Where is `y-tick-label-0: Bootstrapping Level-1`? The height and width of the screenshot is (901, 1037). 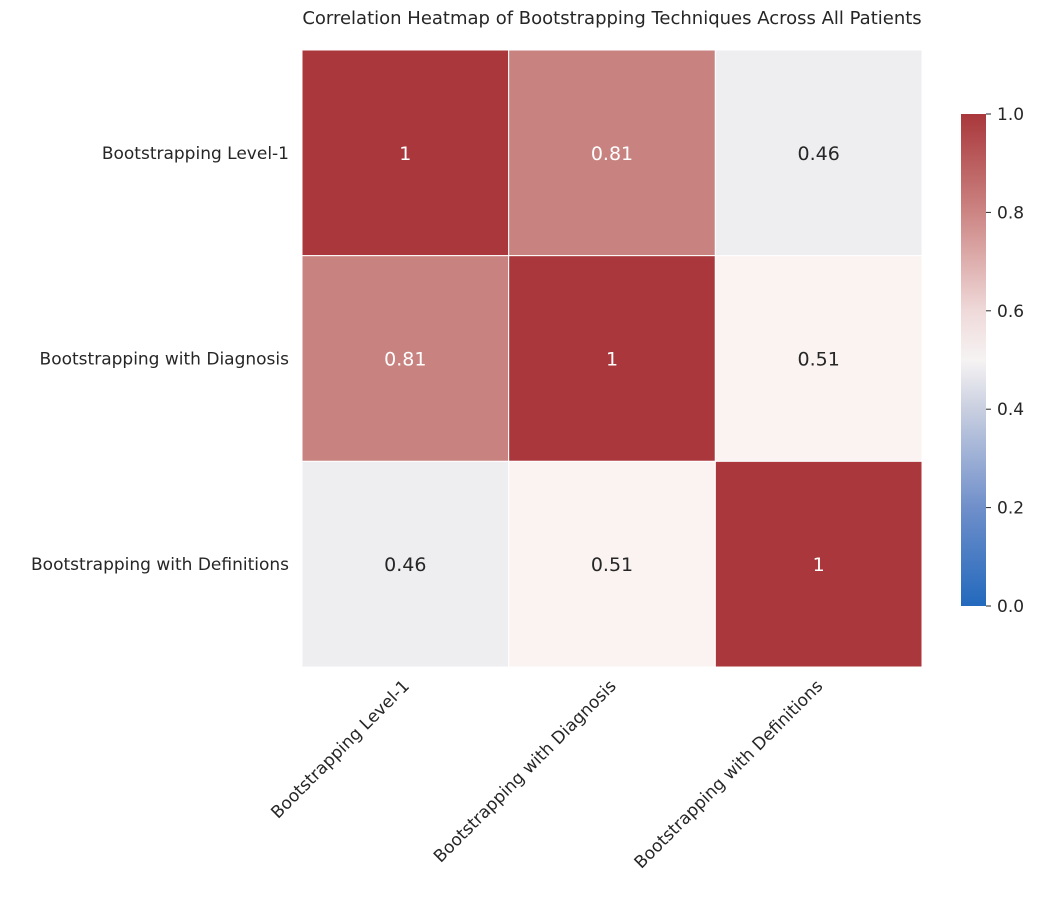
y-tick-label-0: Bootstrapping Level-1 is located at coordinates (195, 154).